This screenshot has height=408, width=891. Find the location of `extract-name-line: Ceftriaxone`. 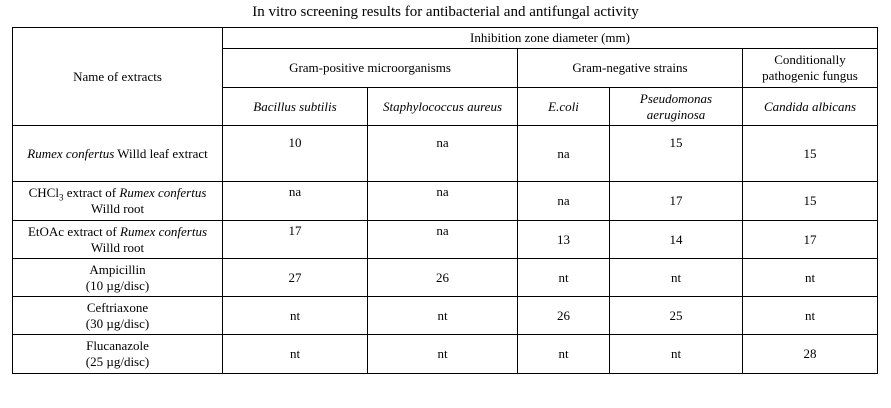

extract-name-line: Ceftriaxone is located at coordinates (117, 307).